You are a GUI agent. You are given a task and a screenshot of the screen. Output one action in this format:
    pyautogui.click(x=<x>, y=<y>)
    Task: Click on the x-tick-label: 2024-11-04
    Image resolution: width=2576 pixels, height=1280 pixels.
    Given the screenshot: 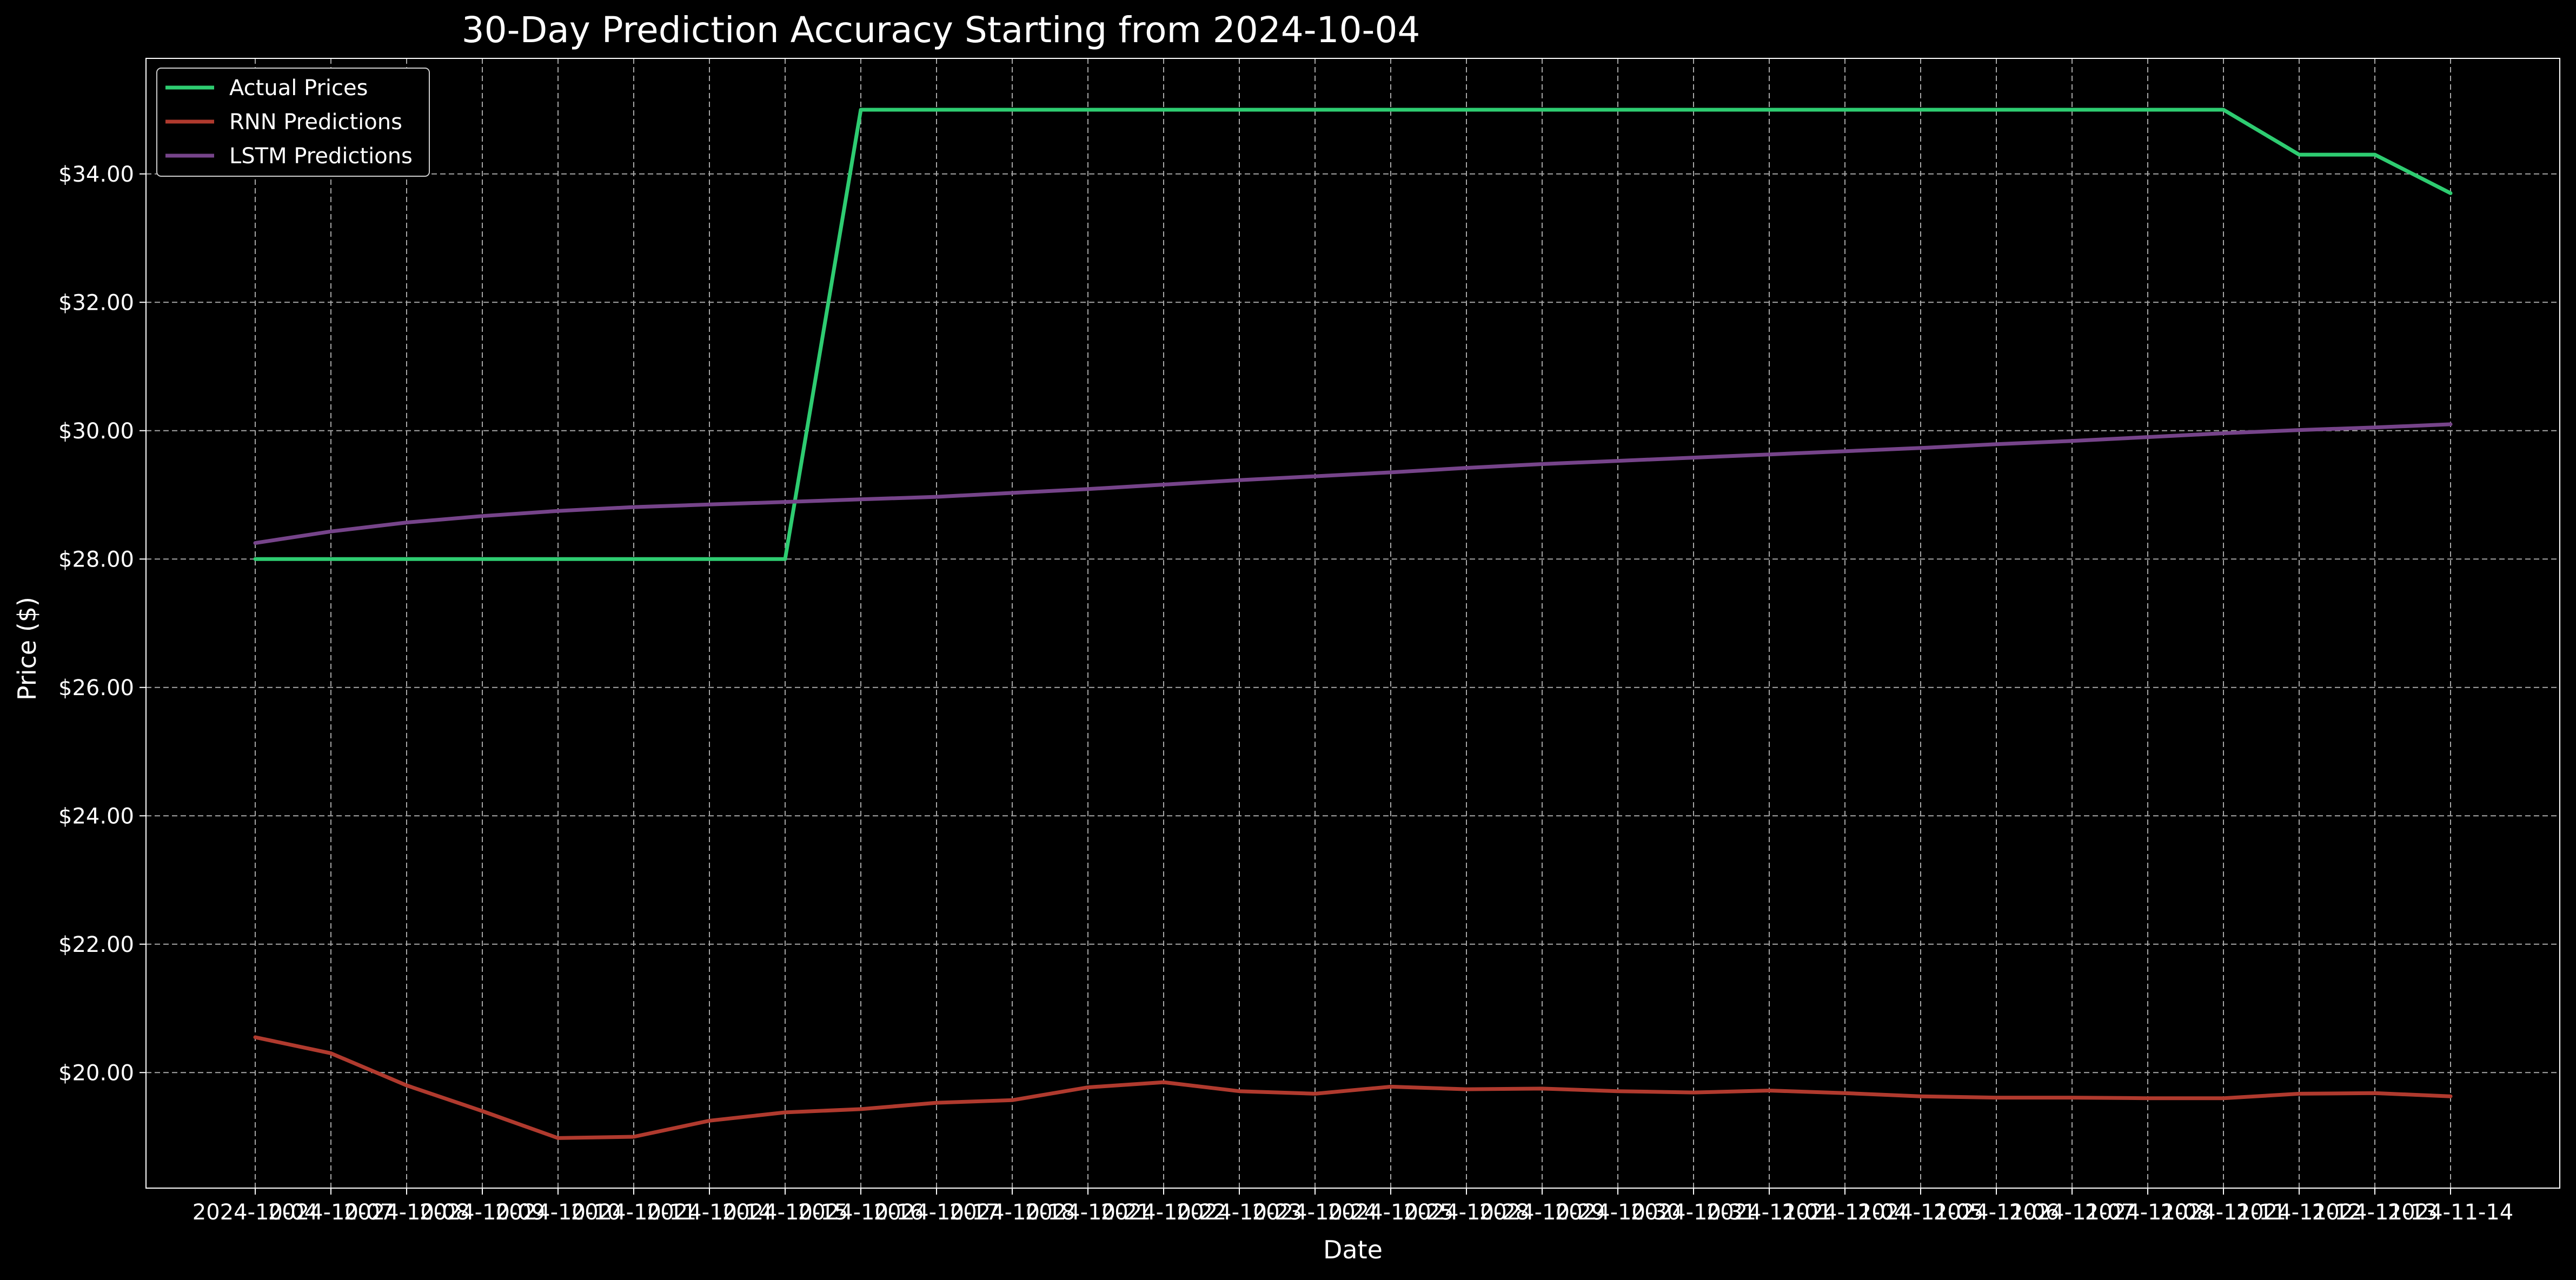 What is the action you would take?
    pyautogui.click(x=1845, y=1212)
    